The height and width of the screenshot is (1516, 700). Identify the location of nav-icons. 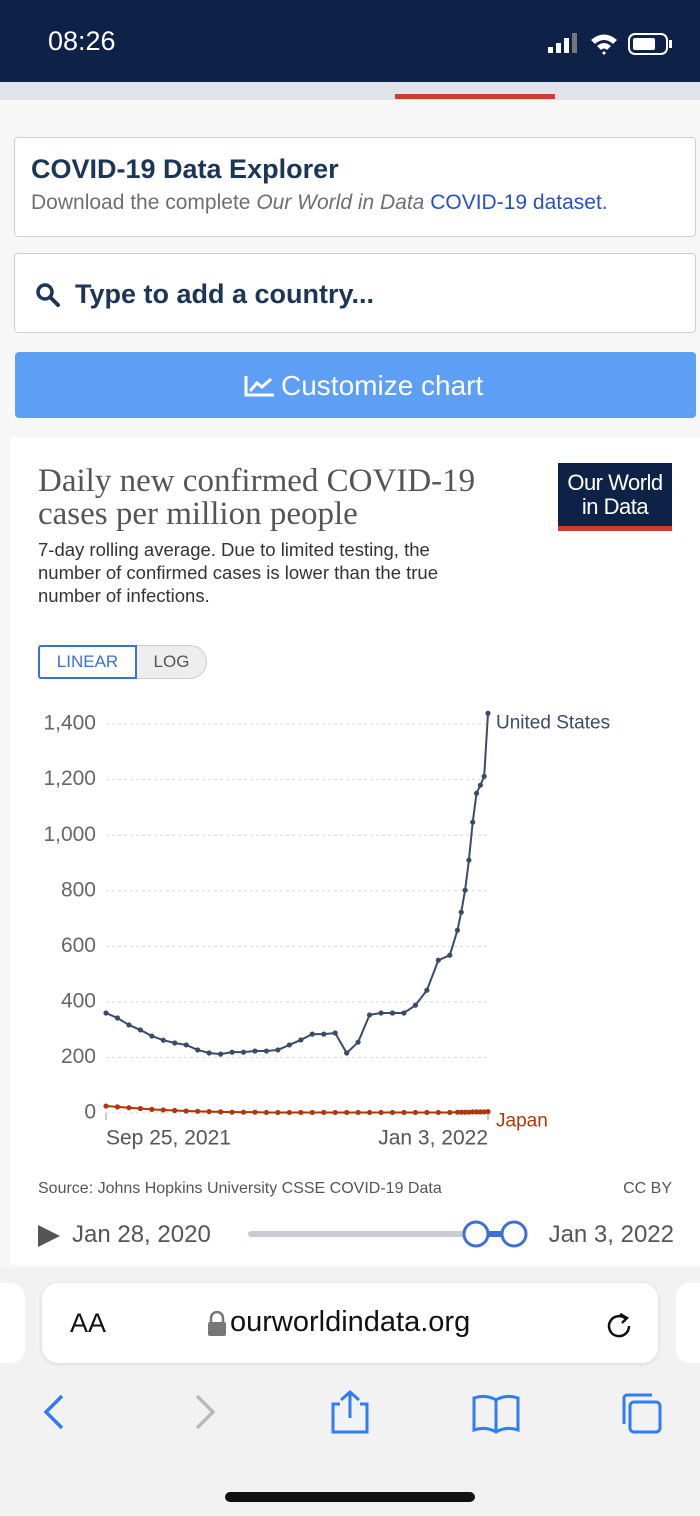
(352, 1411).